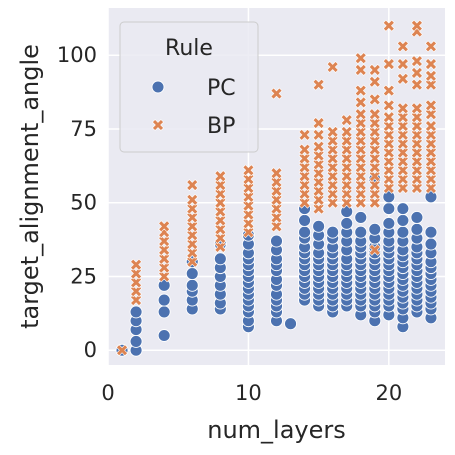 This screenshot has height=455, width=455. Describe the element at coordinates (107, 393) in the screenshot. I see `x-tick-label: 0` at that location.